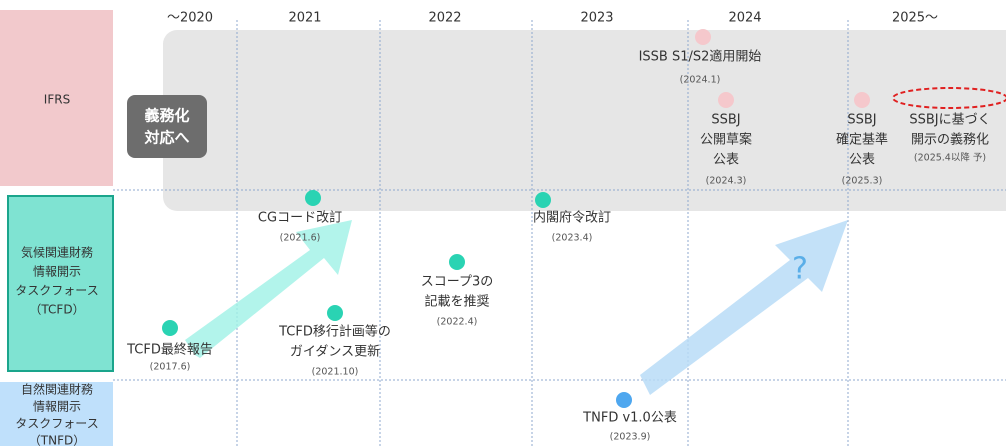  What do you see at coordinates (57, 389) in the screenshot?
I see `row-label: 自然関連財務` at bounding box center [57, 389].